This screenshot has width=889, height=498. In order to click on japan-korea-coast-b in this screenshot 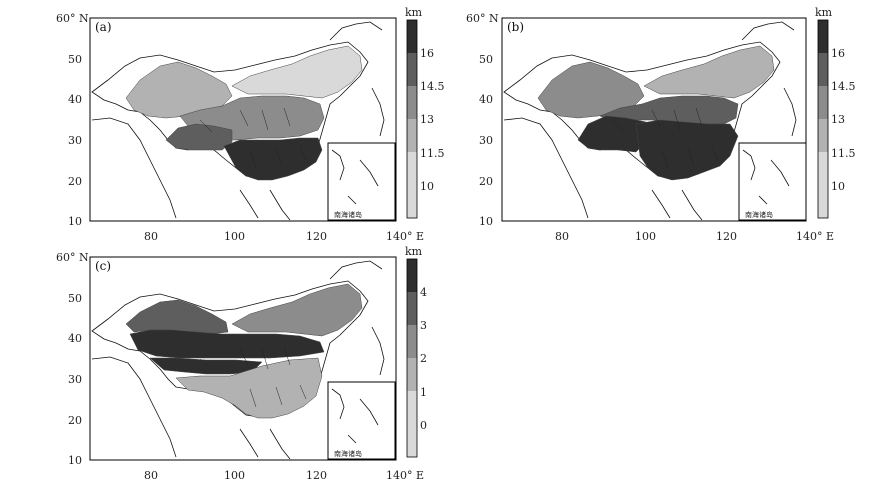, I will do `click(769, 79)`.